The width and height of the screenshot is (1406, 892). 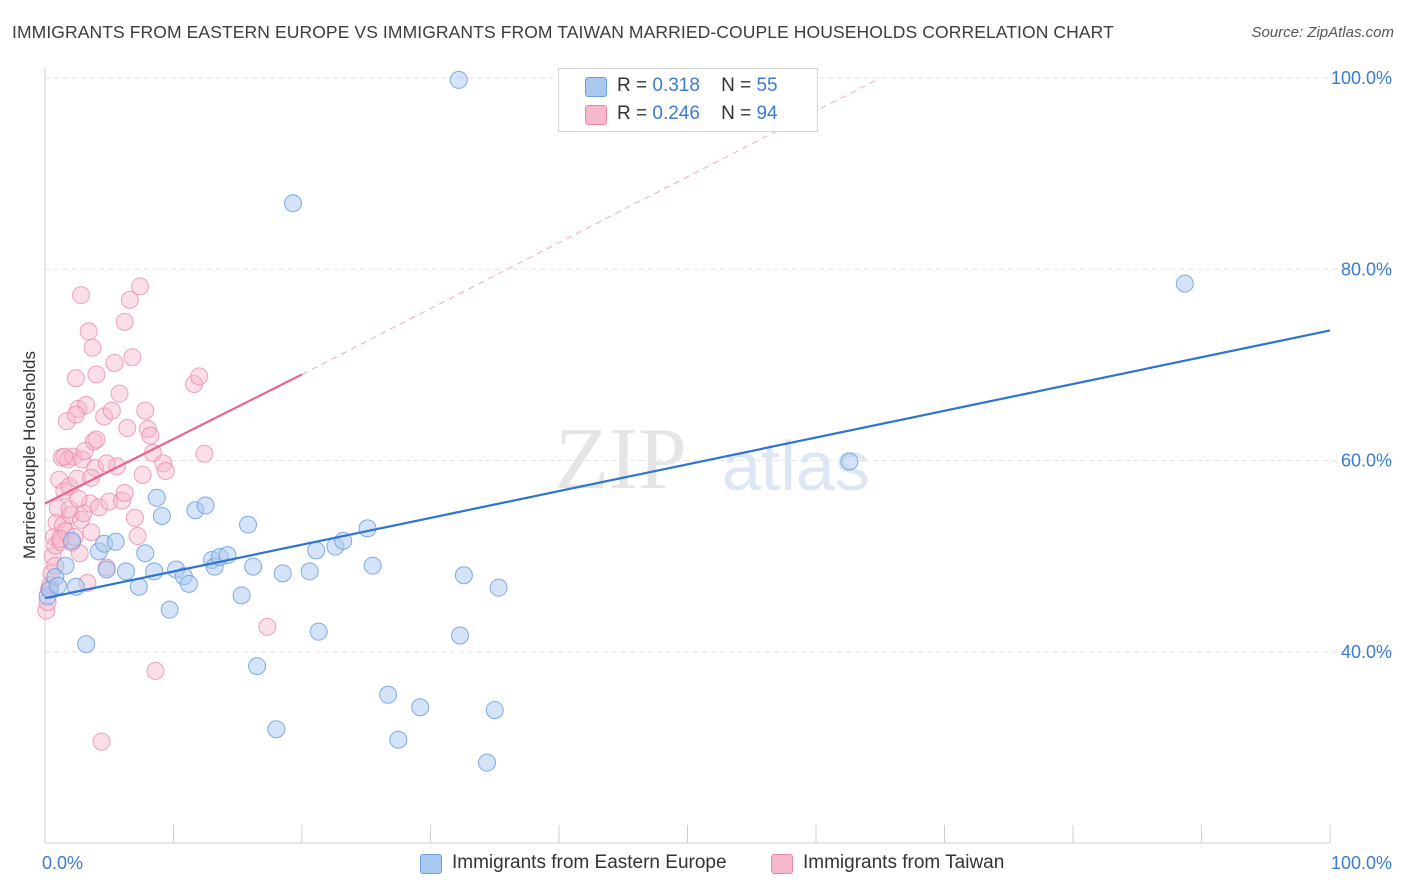 I want to click on y-tick-label: 60.0%, so click(x=1366, y=461).